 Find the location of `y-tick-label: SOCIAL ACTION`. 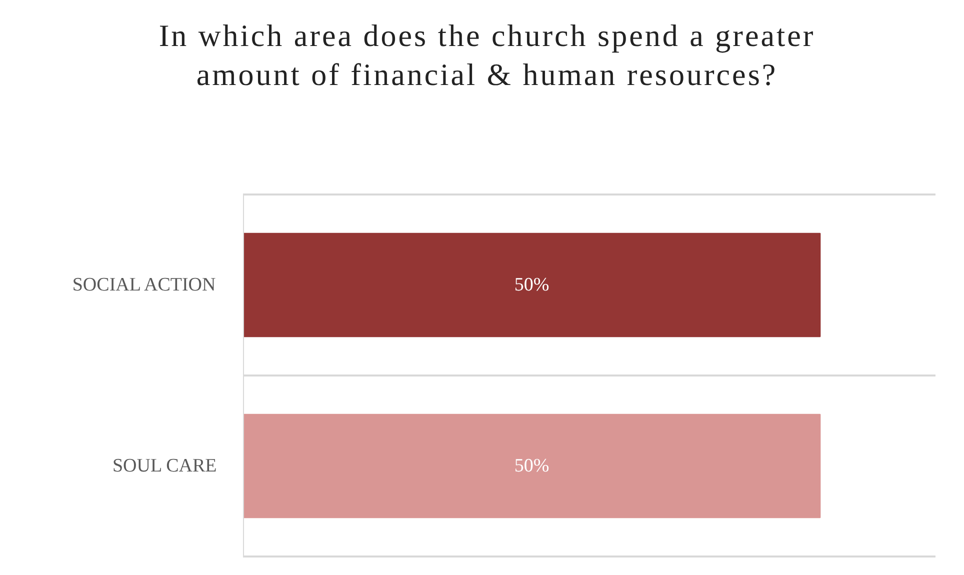

y-tick-label: SOCIAL ACTION is located at coordinates (144, 285).